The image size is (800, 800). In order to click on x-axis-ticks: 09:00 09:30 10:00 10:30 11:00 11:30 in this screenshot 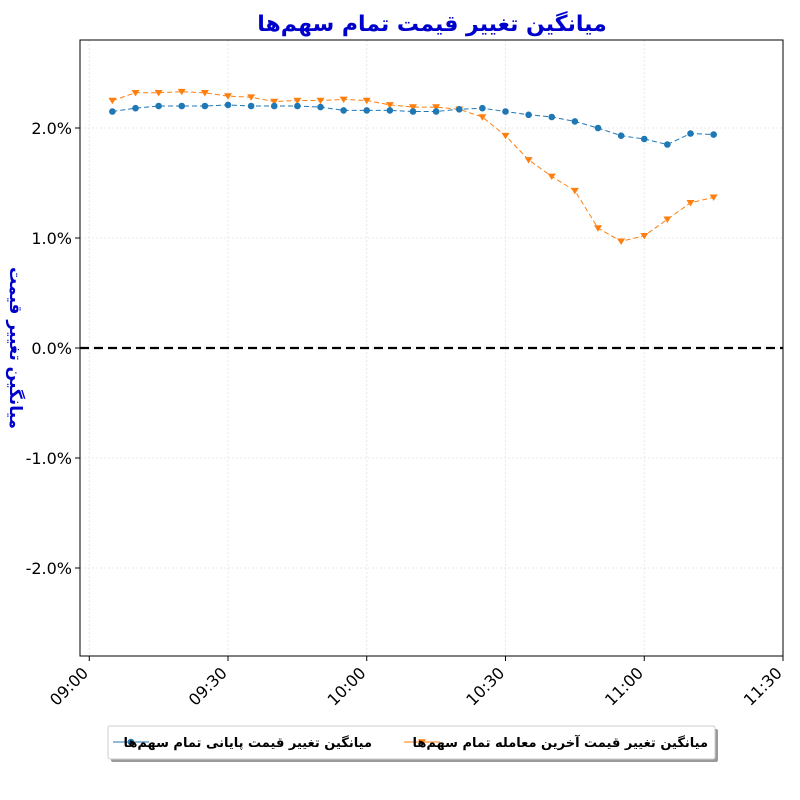, I will do `click(416, 682)`.